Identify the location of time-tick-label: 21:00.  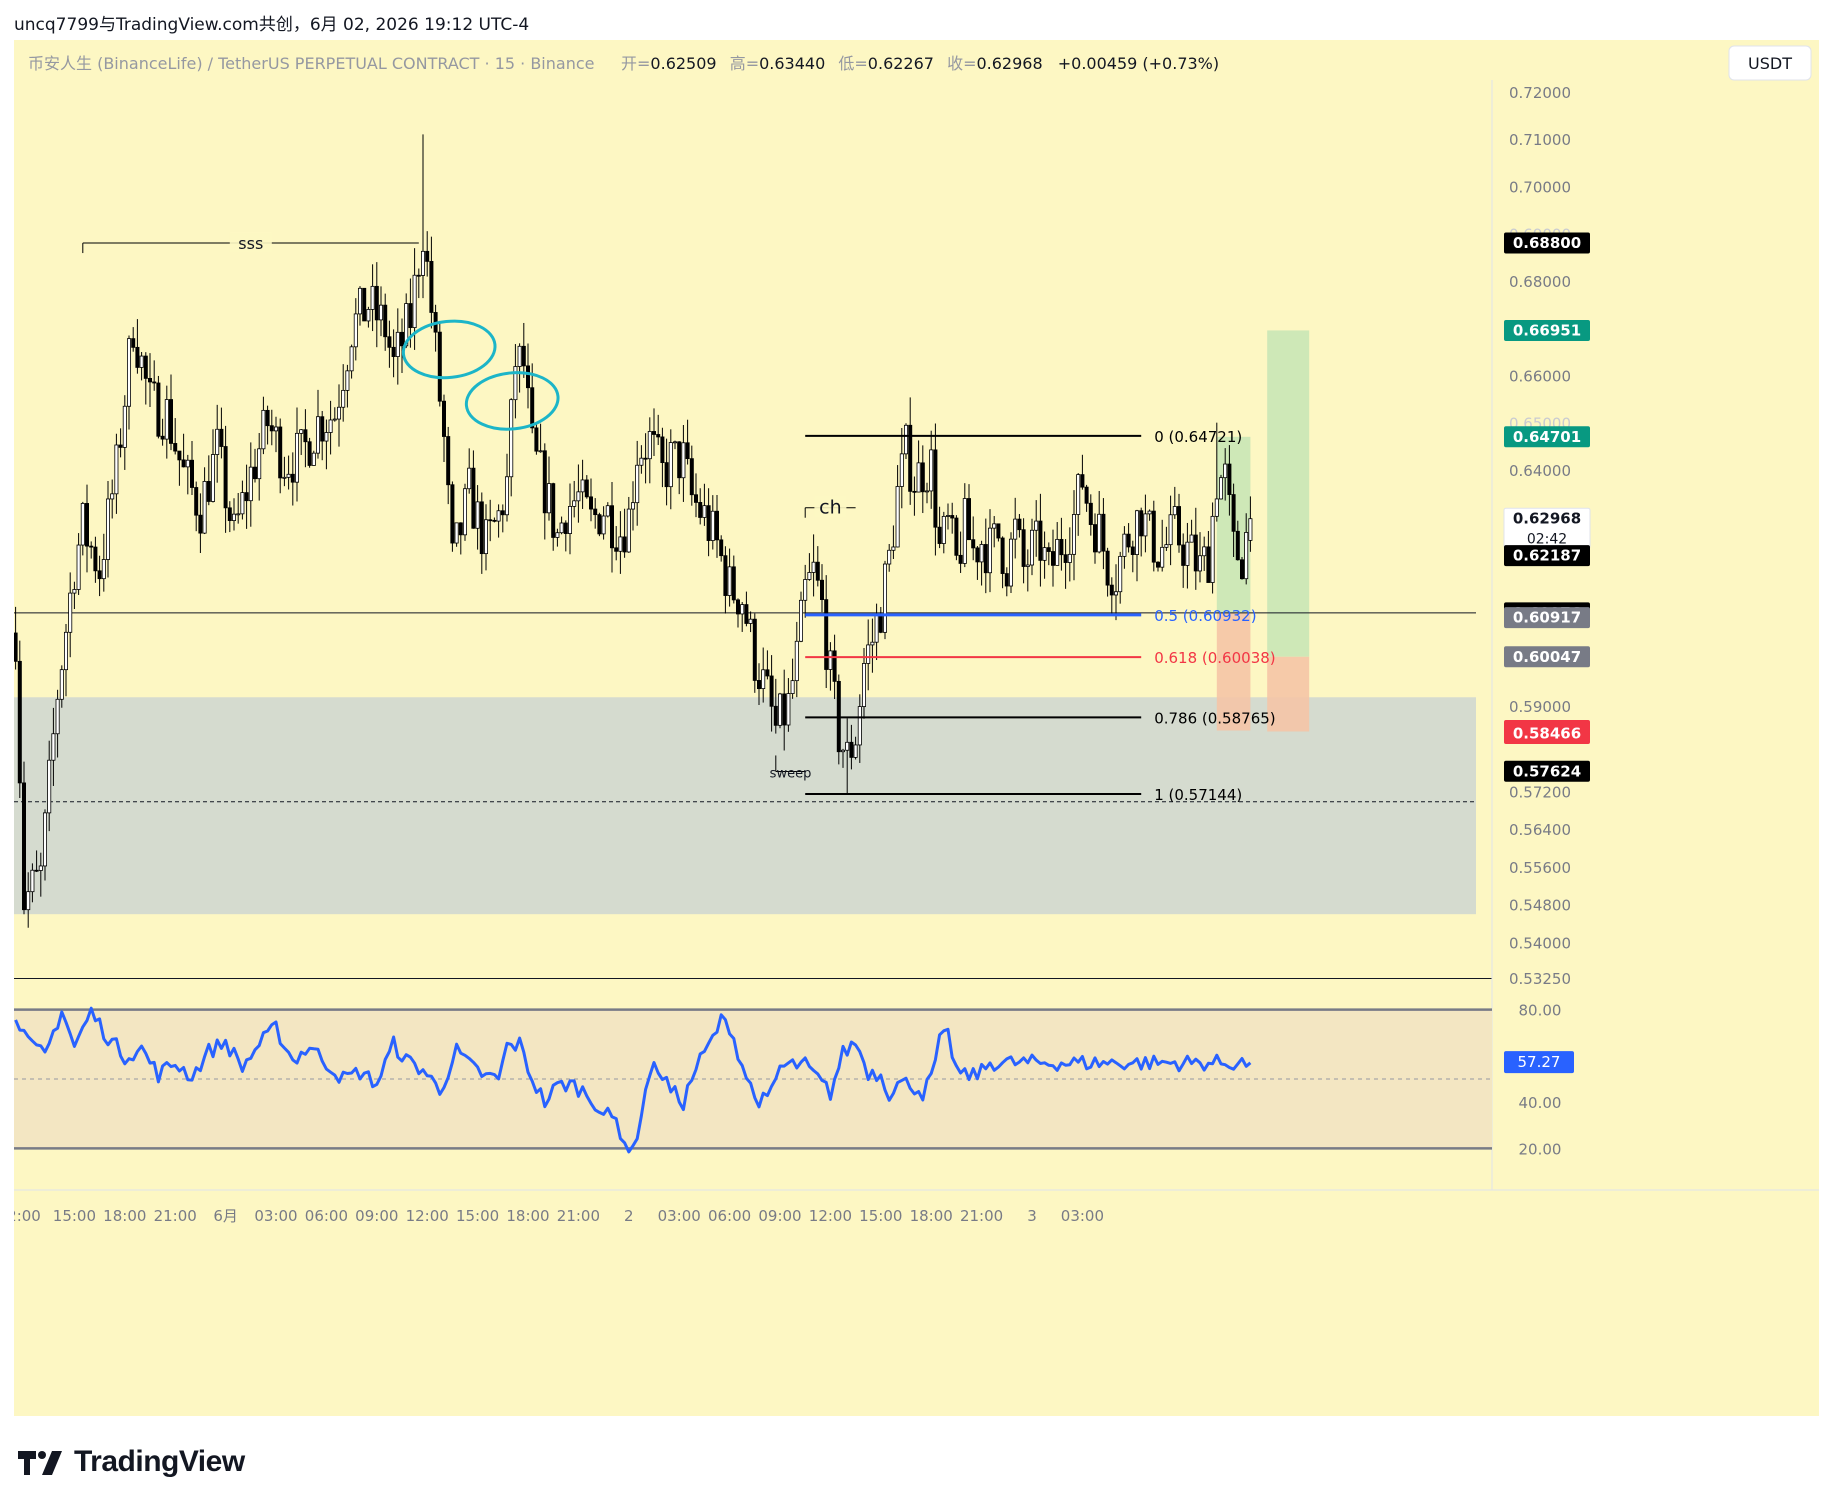
(175, 1216).